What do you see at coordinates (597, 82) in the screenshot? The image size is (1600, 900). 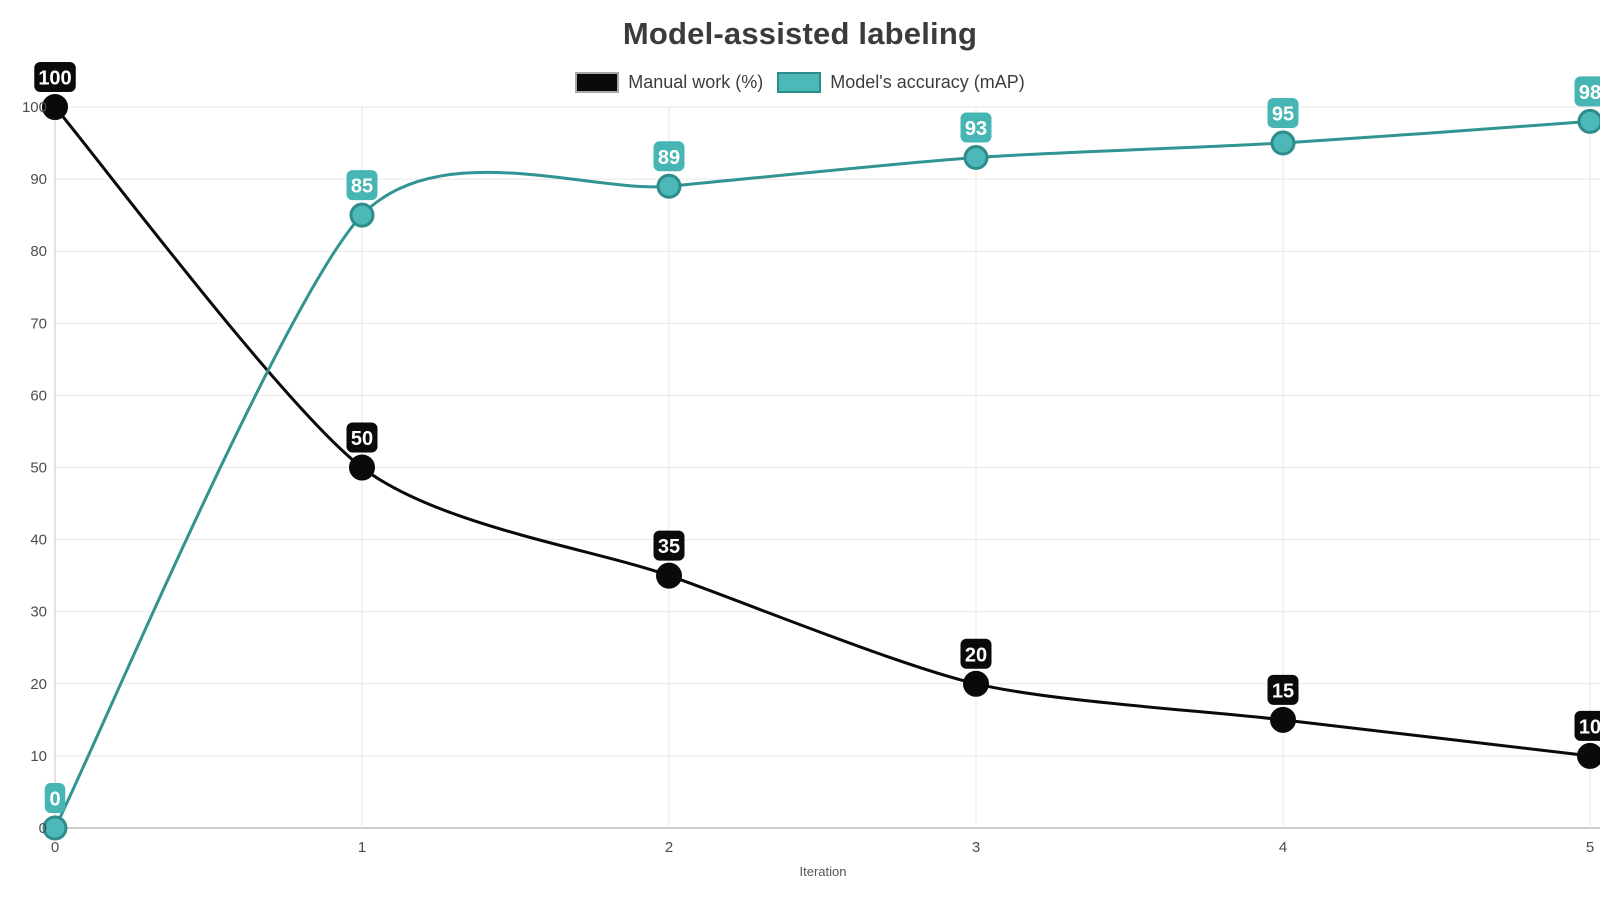 I see `legend-swatch-manual-work` at bounding box center [597, 82].